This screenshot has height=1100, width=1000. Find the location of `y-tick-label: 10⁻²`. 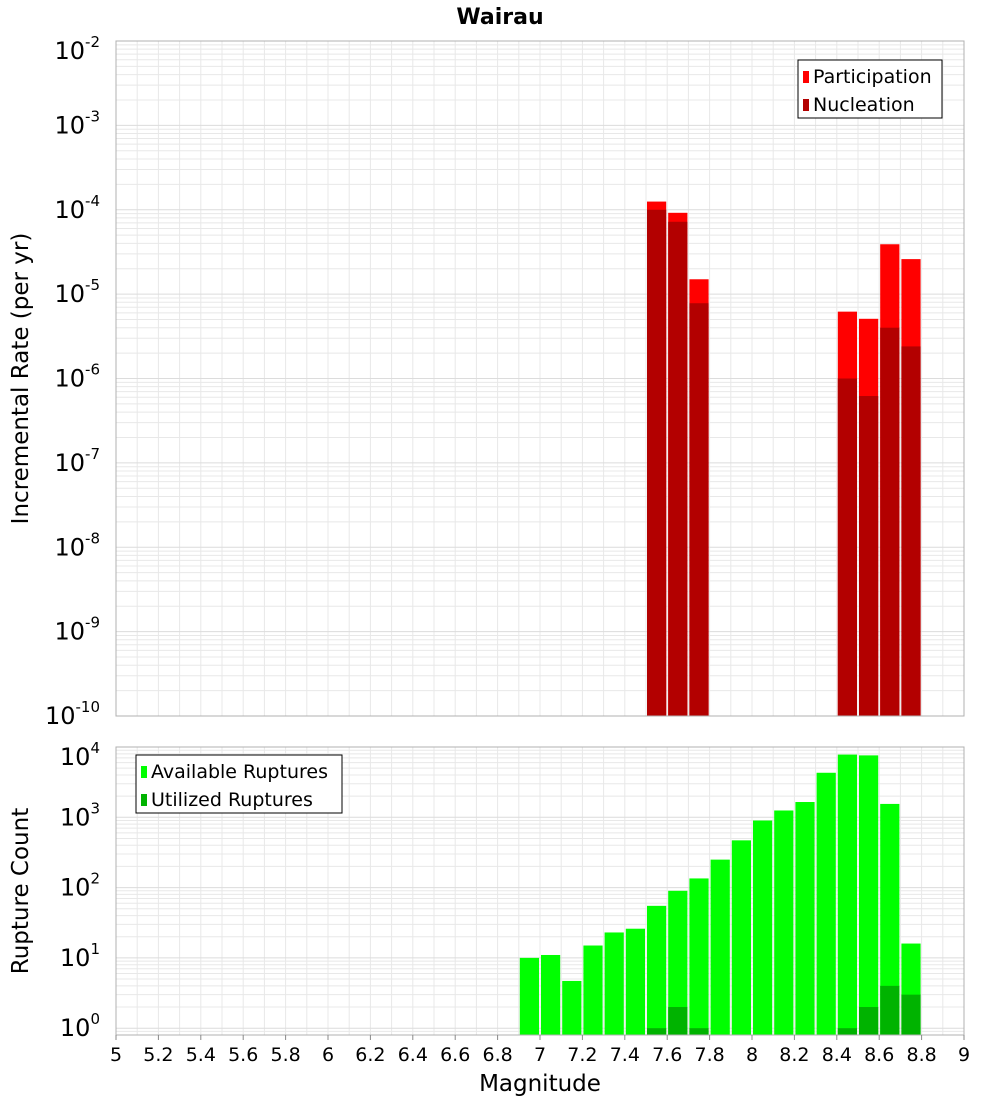

y-tick-label: 10⁻² is located at coordinates (77, 49).